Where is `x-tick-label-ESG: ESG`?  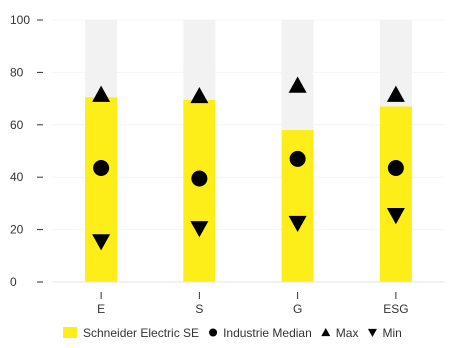 x-tick-label-ESG: ESG is located at coordinates (395, 309).